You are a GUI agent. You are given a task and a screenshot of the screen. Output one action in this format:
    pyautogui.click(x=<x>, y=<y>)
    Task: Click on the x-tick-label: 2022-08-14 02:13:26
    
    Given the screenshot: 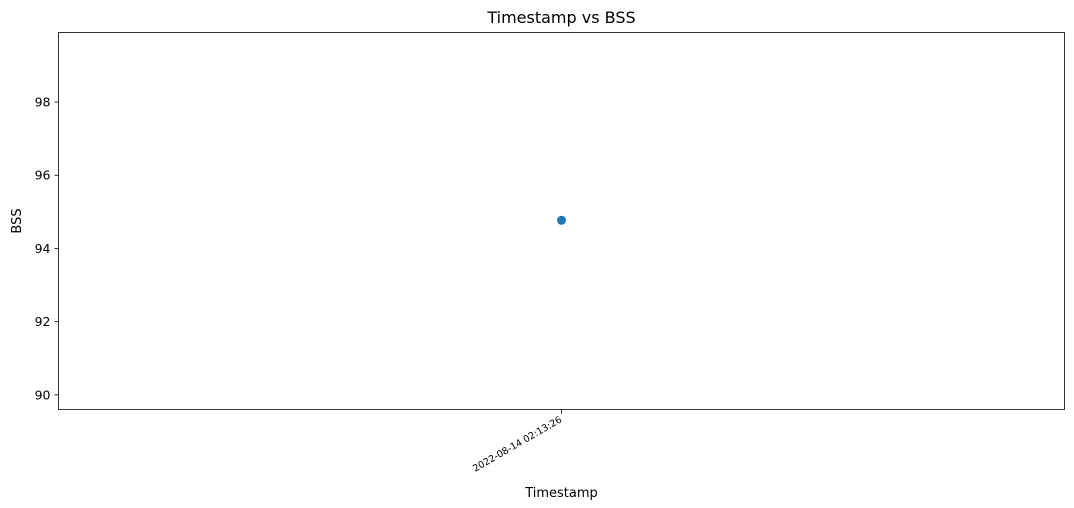 What is the action you would take?
    pyautogui.click(x=517, y=445)
    